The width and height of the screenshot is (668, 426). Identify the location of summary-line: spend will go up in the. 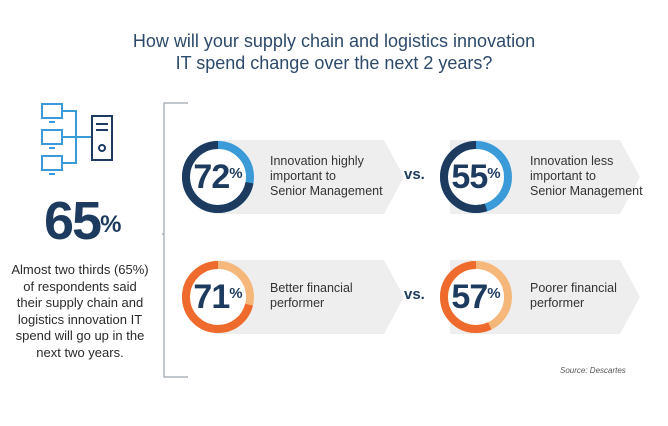
(80, 335).